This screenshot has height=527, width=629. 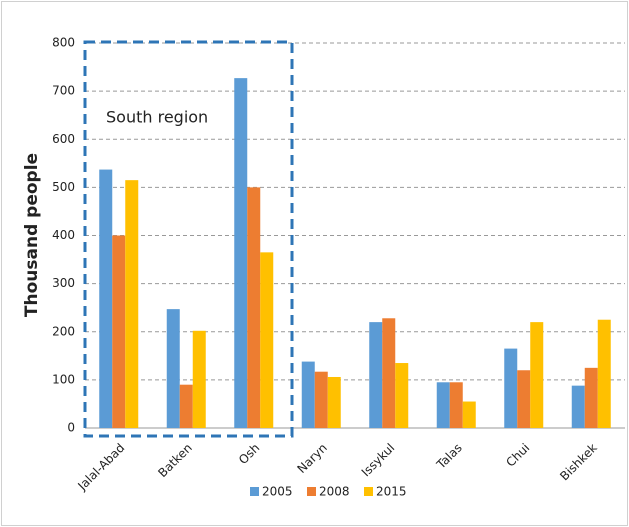 What do you see at coordinates (157, 117) in the screenshot?
I see `annotation: South region` at bounding box center [157, 117].